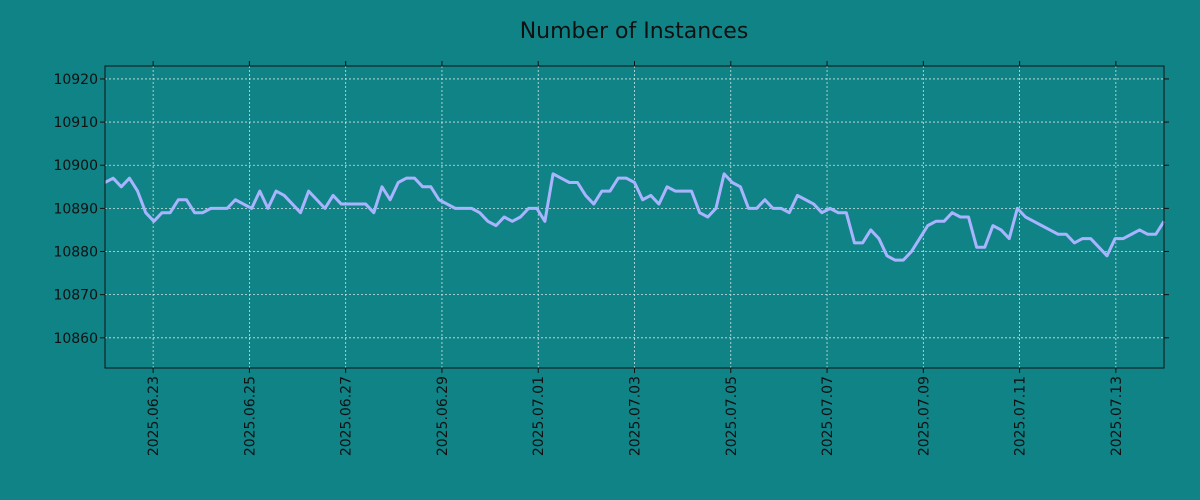 Image resolution: width=1200 pixels, height=500 pixels. I want to click on x-tick-label: 2025.07.13, so click(1117, 416).